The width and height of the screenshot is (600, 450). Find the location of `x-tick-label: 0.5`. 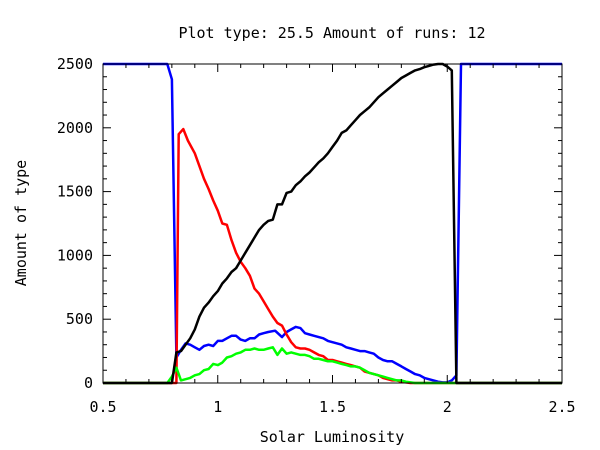

x-tick-label: 0.5 is located at coordinates (102, 407).